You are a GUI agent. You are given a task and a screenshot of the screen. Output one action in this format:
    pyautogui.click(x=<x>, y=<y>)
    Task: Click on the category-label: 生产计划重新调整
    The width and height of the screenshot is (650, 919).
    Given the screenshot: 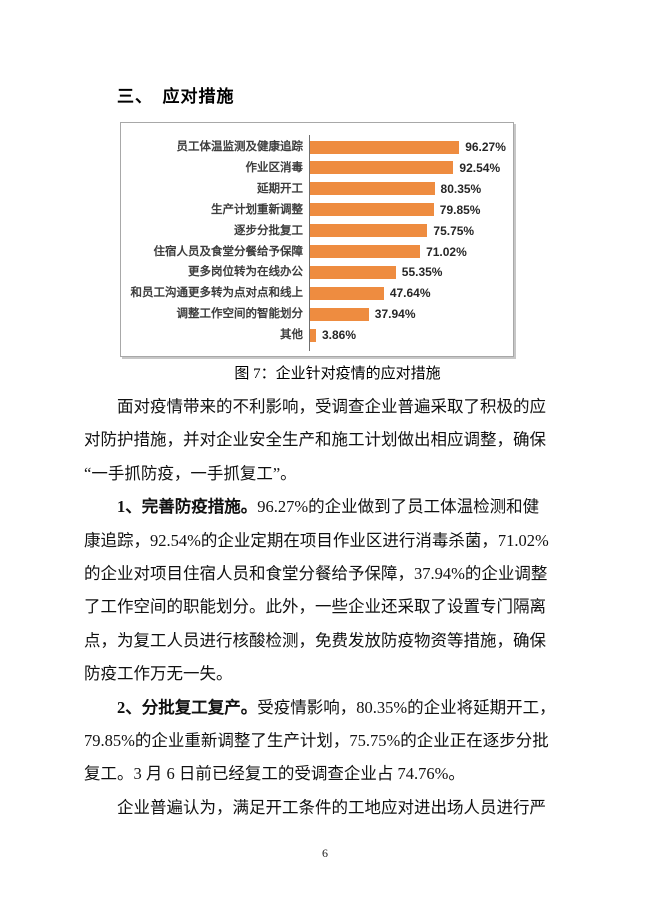 What is the action you would take?
    pyautogui.click(x=257, y=209)
    